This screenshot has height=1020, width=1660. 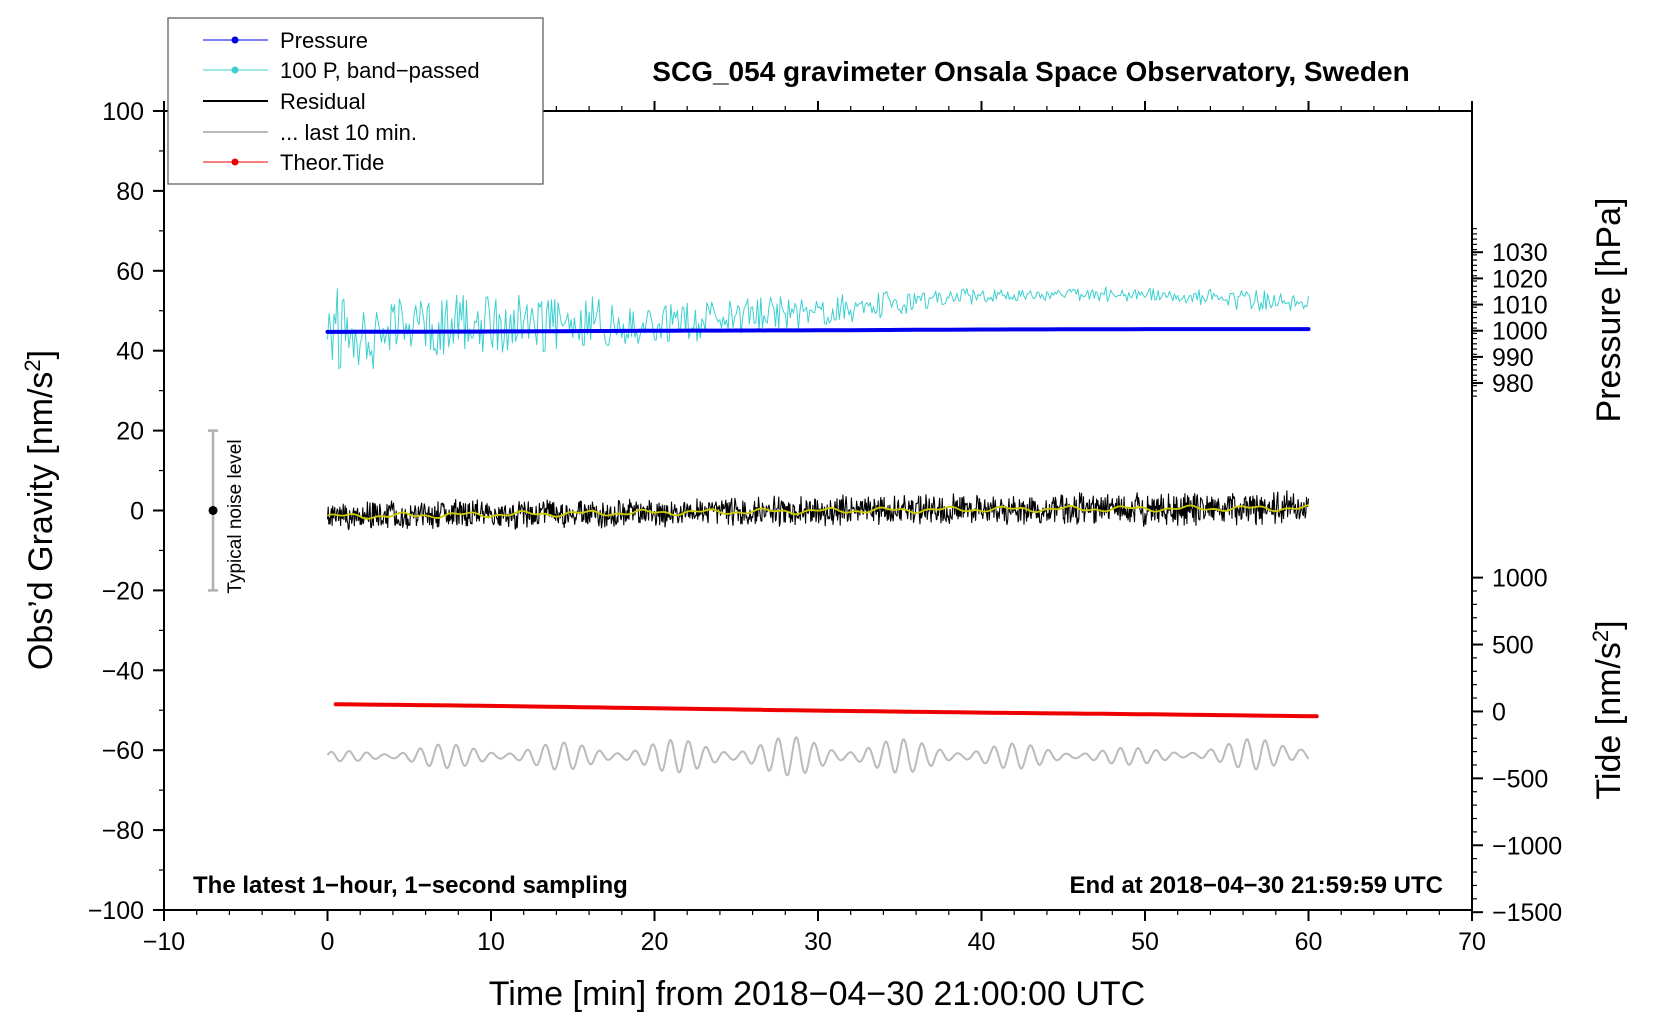 I want to click on y-axis-title-left-text: Obs’d Gravity [nm/s, so click(x=41, y=521).